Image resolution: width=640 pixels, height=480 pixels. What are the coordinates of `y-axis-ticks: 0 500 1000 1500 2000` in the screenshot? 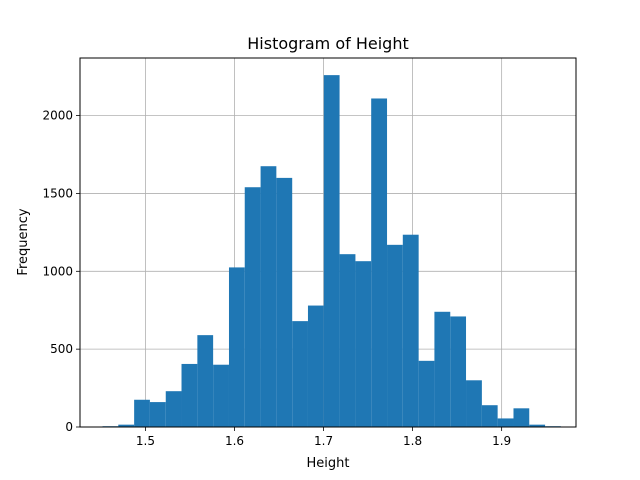 It's located at (61, 271).